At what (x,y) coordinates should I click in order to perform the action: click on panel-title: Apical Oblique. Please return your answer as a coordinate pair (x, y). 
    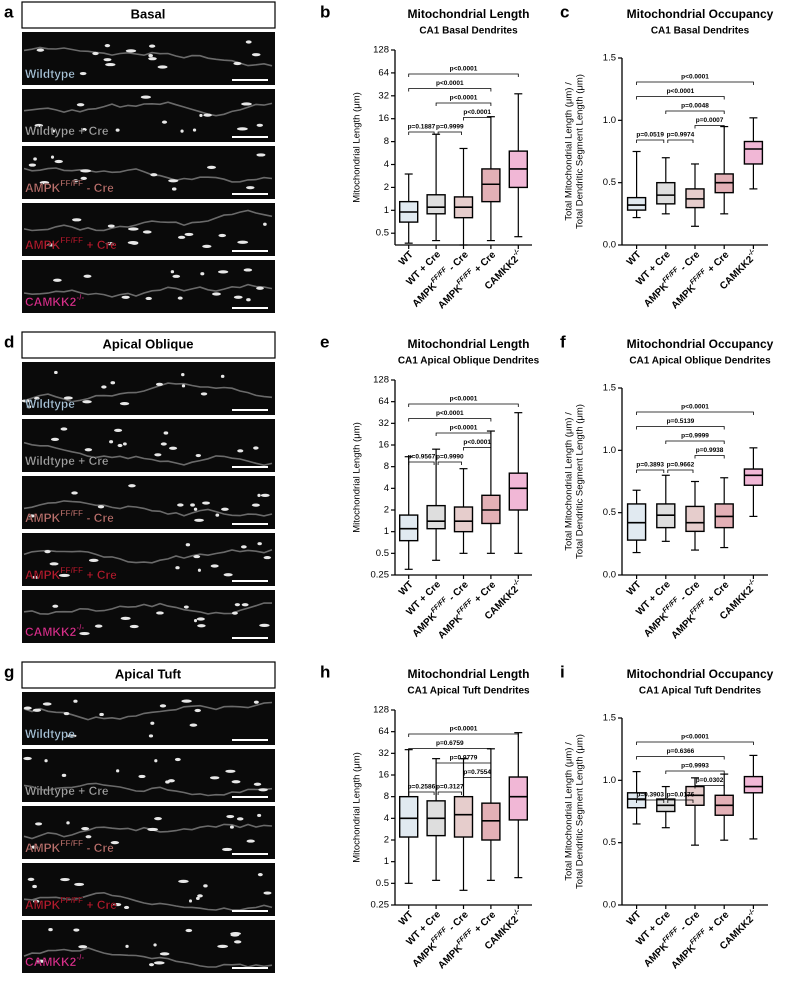
    Looking at the image, I should click on (147, 343).